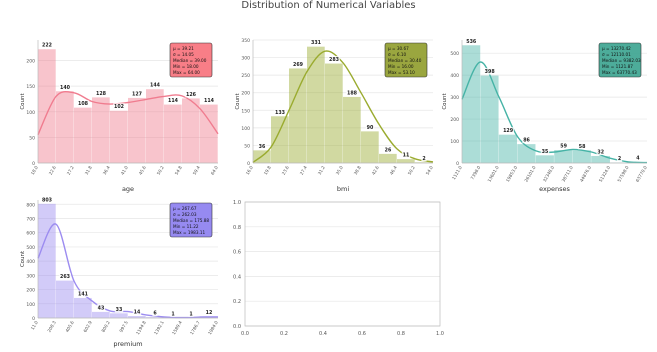 The width and height of the screenshot is (657, 352). Describe the element at coordinates (340, 171) in the screenshot. I see `x-tick-label: 35.0` at that location.